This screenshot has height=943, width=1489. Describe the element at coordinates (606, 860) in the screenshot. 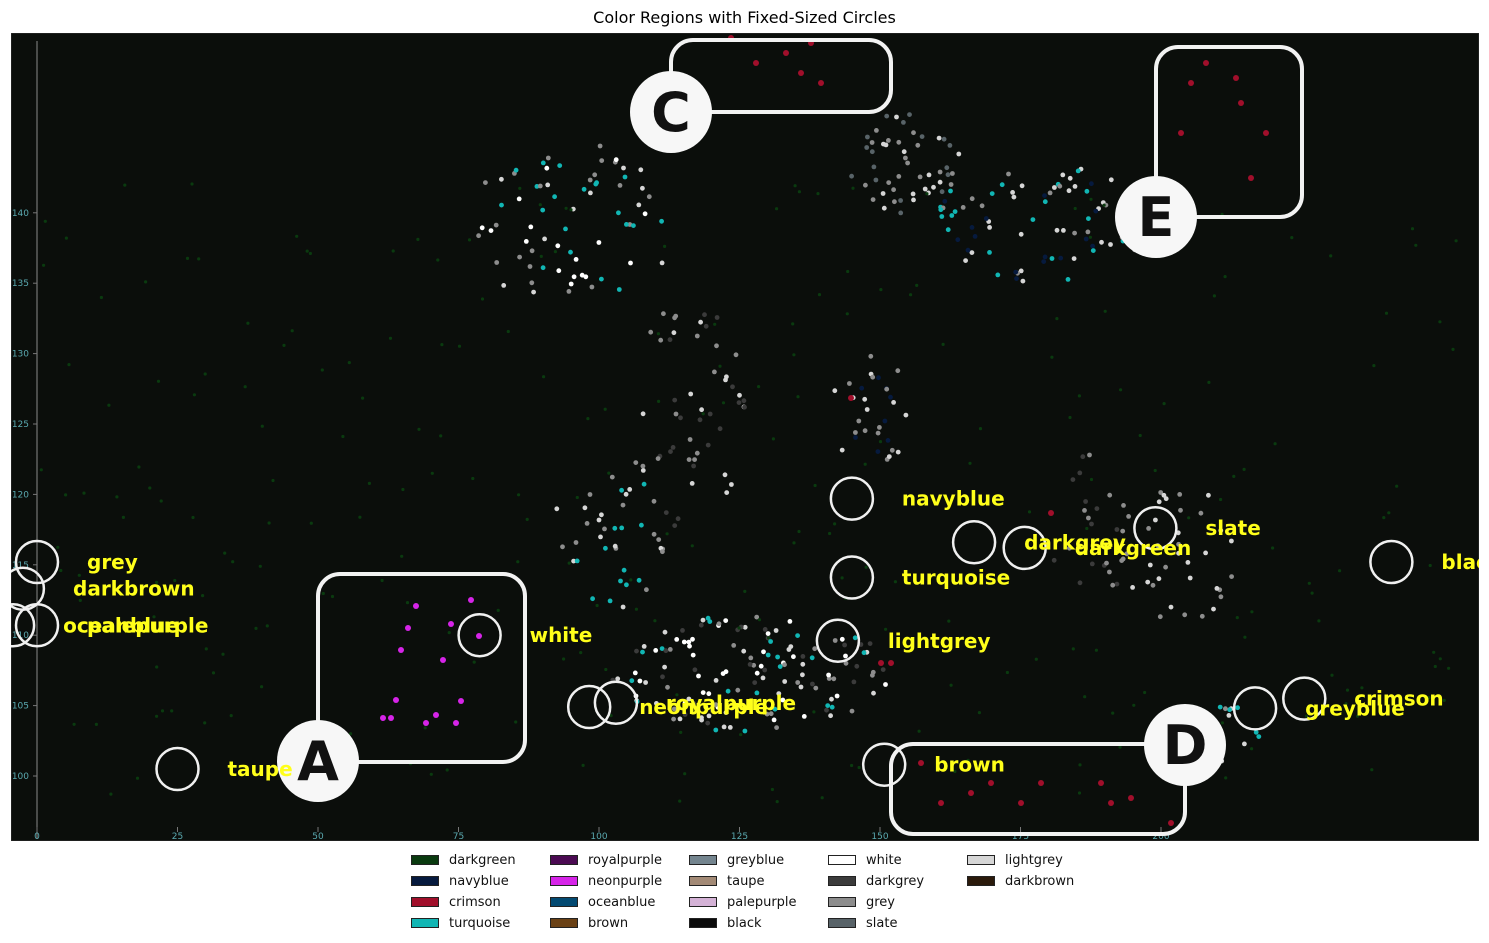

I see `legend-item: royalpurple` at that location.